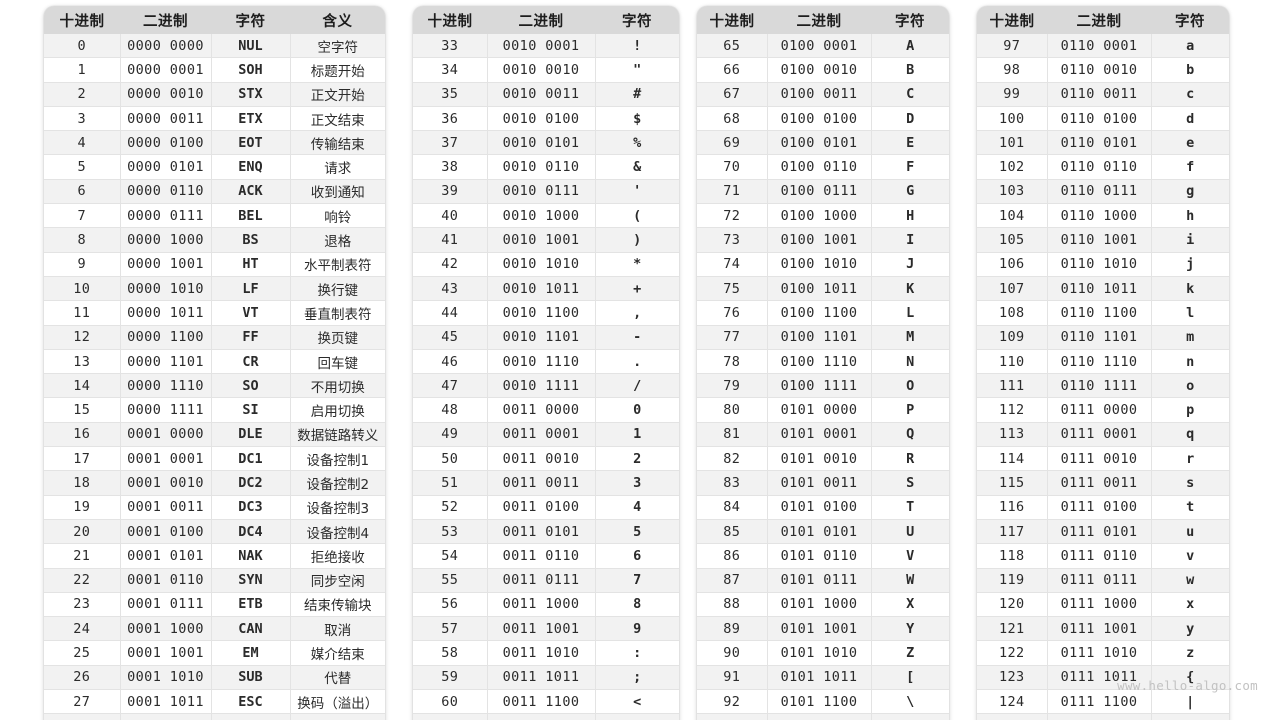 The width and height of the screenshot is (1280, 720). What do you see at coordinates (214, 20) in the screenshot?
I see `header-row: 十进制 二进制 字符 含义` at bounding box center [214, 20].